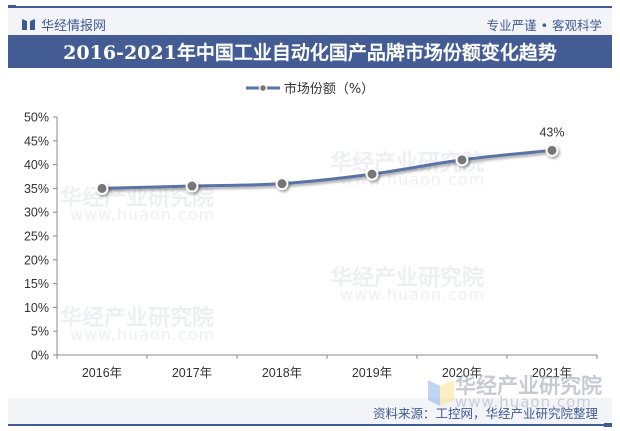 The width and height of the screenshot is (620, 431). I want to click on y-tick-label: 20%, so click(36, 260).